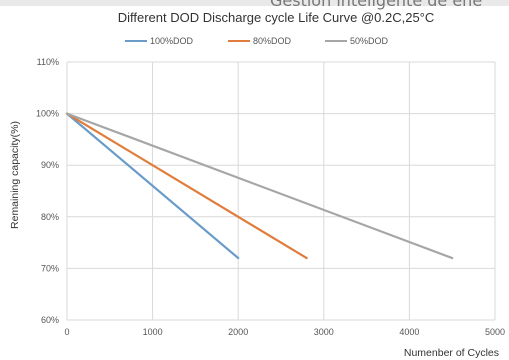  I want to click on x-tick-label: 0, so click(66, 332).